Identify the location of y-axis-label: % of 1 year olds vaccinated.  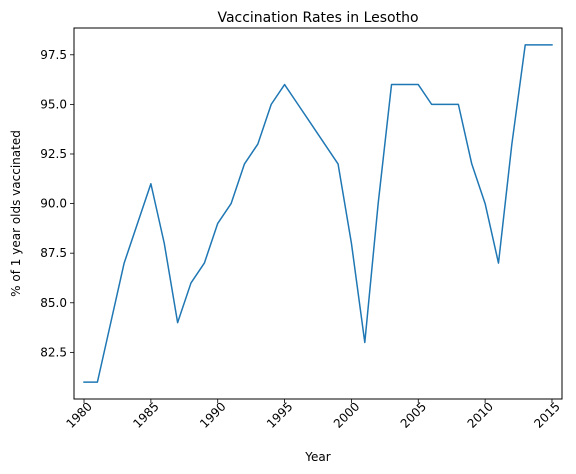
(16, 213).